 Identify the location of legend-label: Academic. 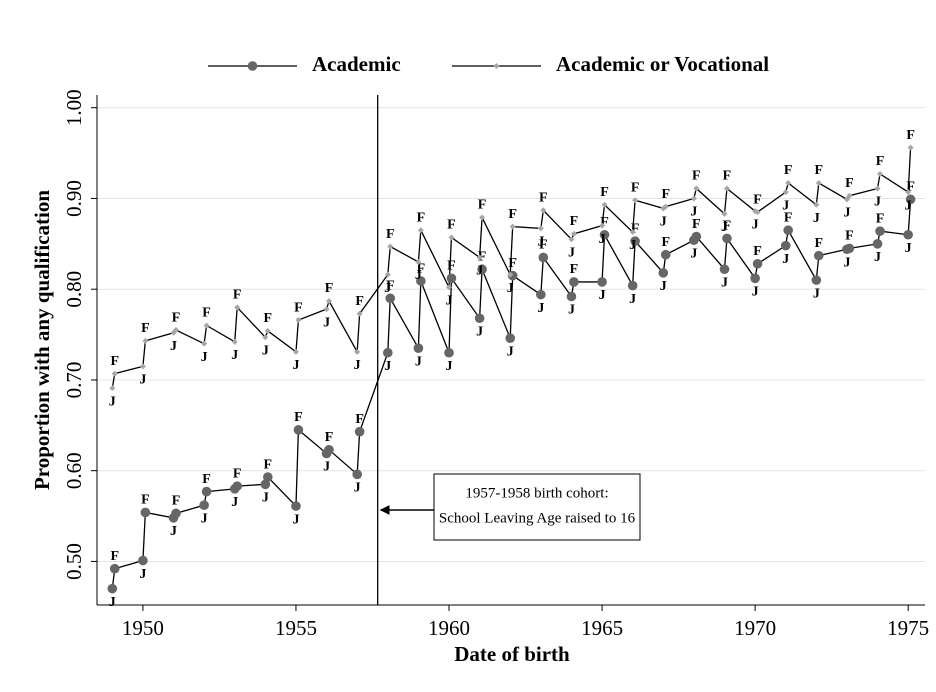
(356, 64).